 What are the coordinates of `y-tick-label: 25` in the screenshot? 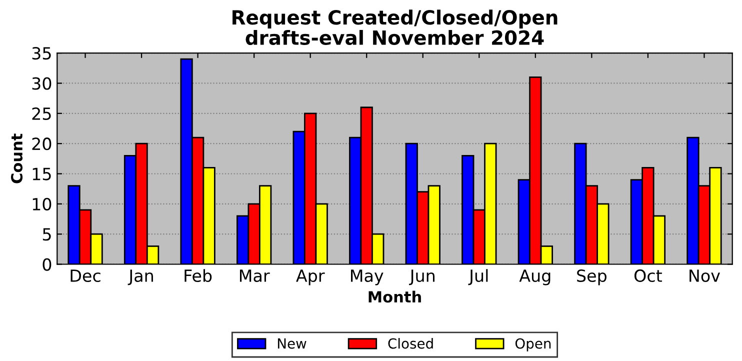 It's located at (41, 113).